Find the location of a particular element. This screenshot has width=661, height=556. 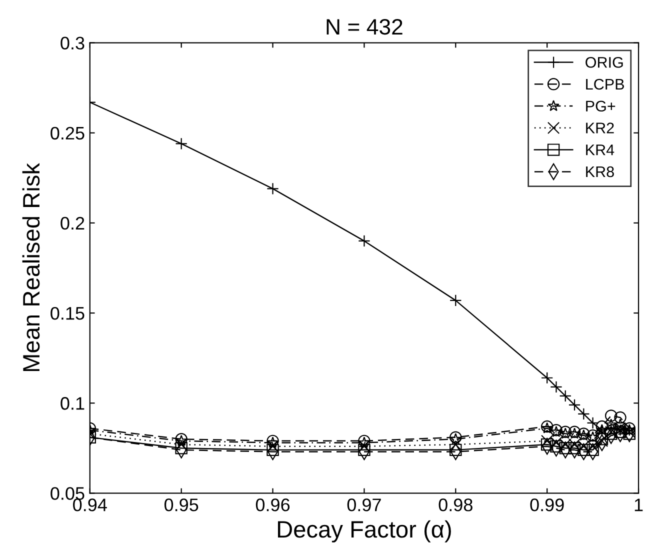

x-tick-label: 0.97 is located at coordinates (364, 505).